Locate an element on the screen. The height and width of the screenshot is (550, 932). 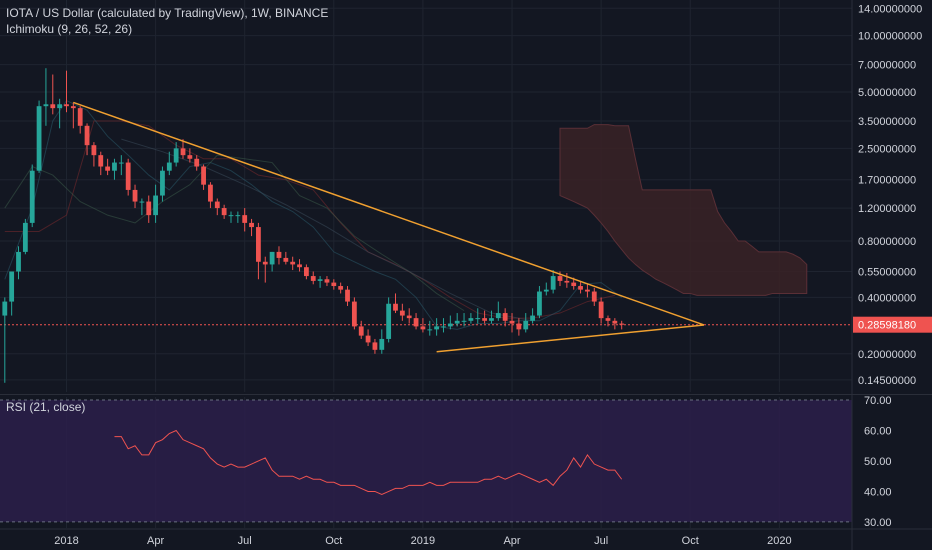
time-tick-label: 2018 is located at coordinates (66, 541).